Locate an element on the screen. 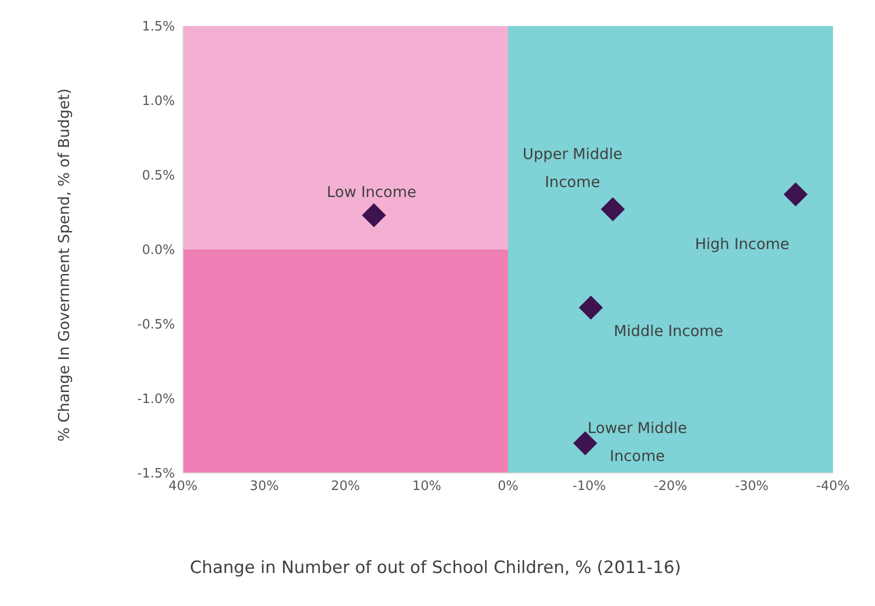 The image size is (875, 606). annotation: High Income is located at coordinates (742, 244).